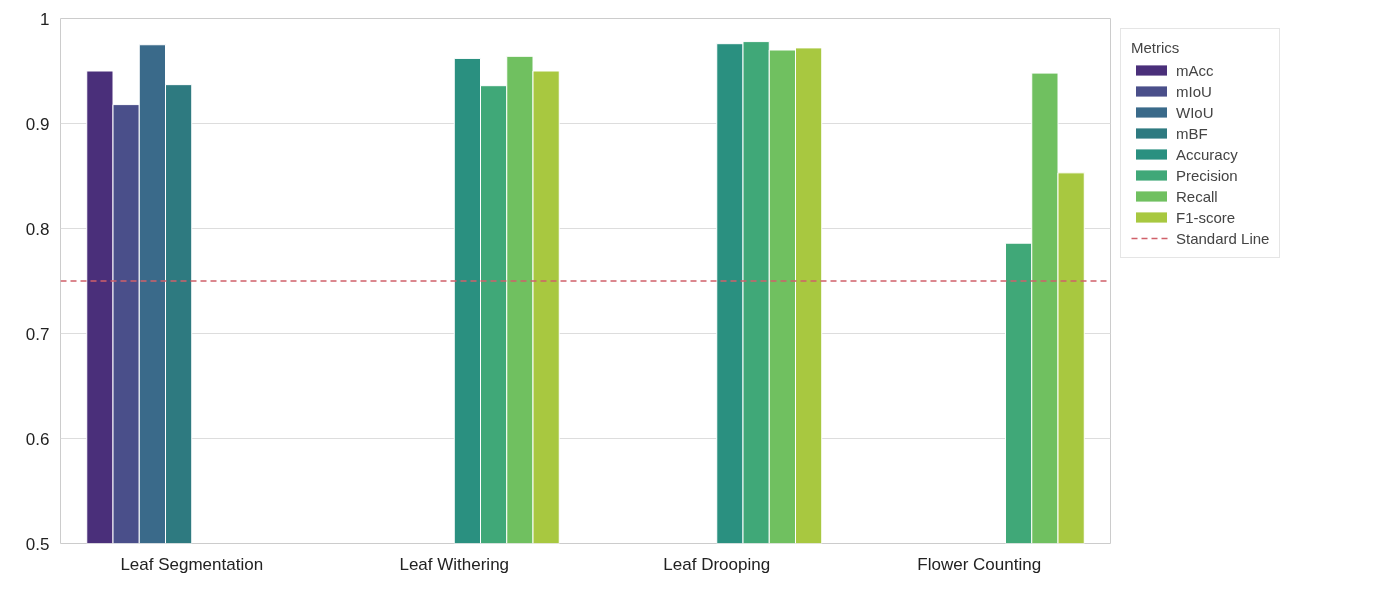 The image size is (1387, 601). What do you see at coordinates (979, 564) in the screenshot?
I see `x-tick-label: Flower Counting` at bounding box center [979, 564].